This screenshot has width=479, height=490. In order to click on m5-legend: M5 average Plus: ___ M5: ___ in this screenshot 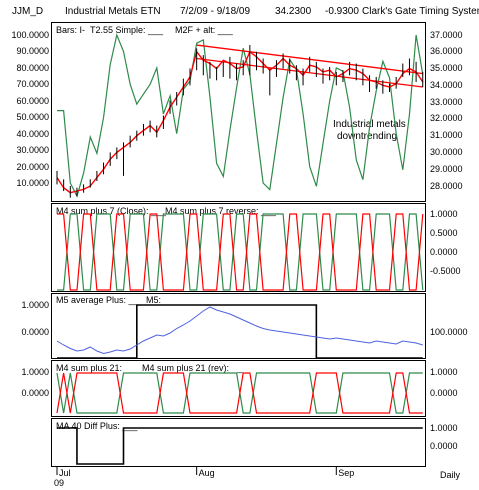, I will do `click(118, 300)`.